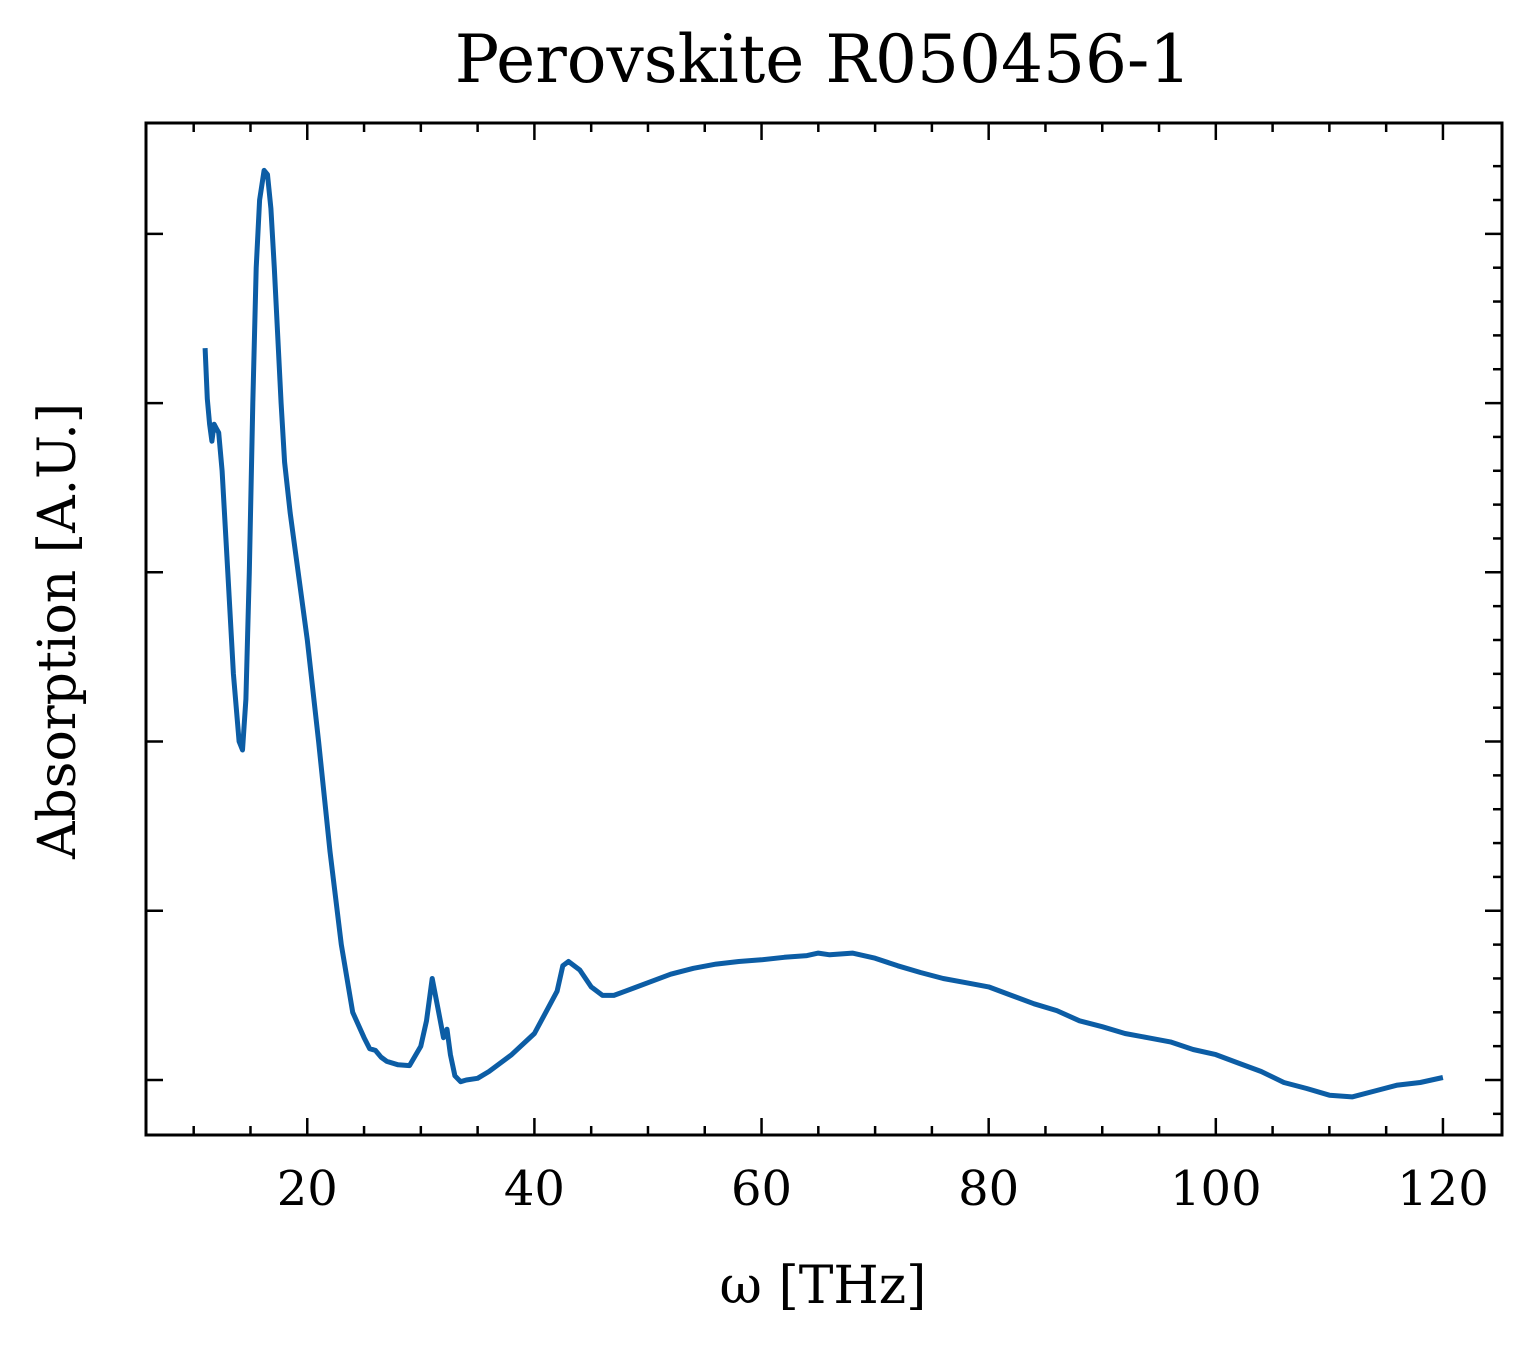 This screenshot has width=1527, height=1345. What do you see at coordinates (58, 631) in the screenshot?
I see `y-axis-label: Absorption [A.U.]` at bounding box center [58, 631].